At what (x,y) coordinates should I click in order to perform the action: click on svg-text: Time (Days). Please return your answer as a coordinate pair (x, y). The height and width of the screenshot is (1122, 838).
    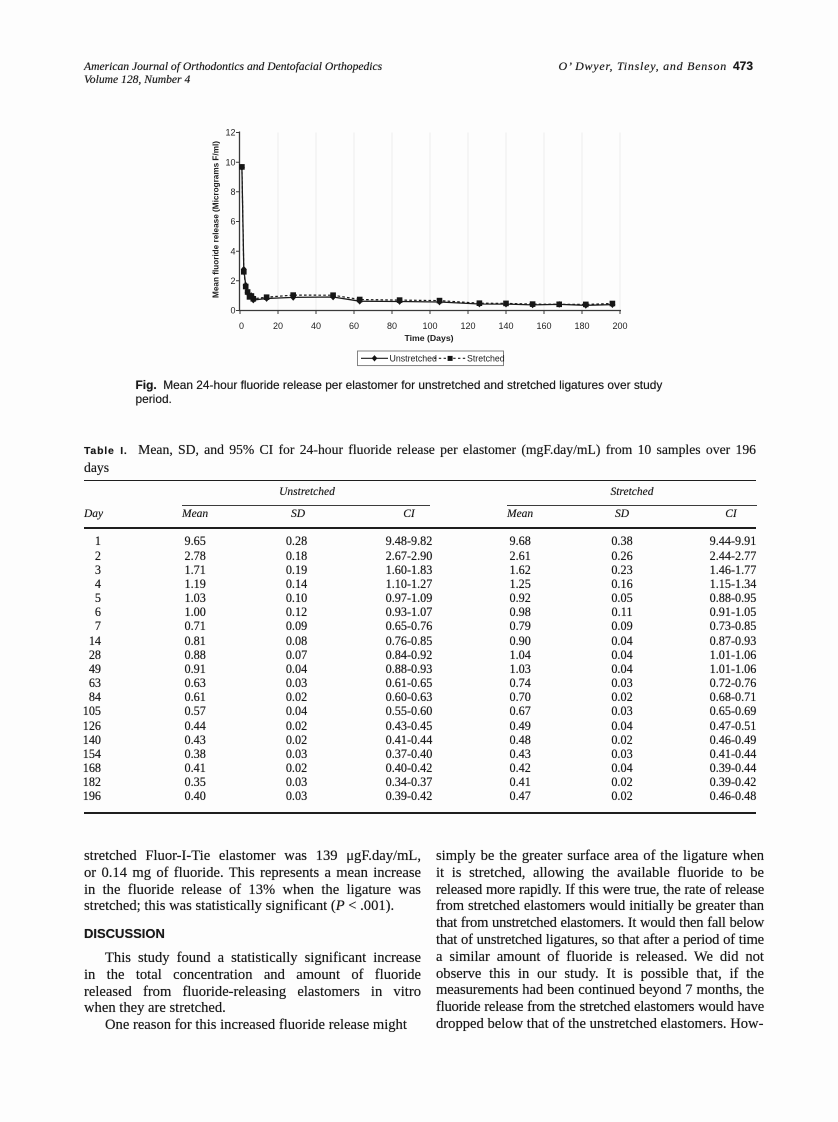
    Looking at the image, I should click on (428, 338).